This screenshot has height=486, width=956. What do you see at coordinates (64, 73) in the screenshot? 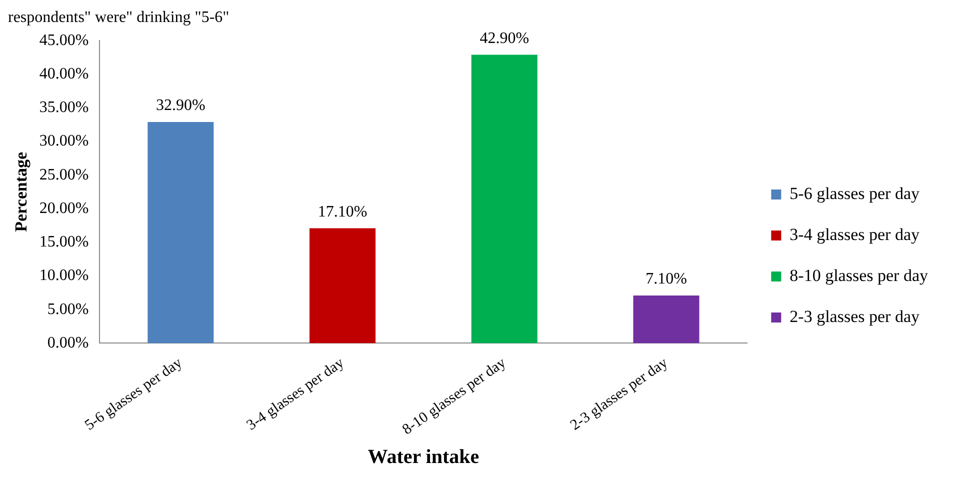
I see `y-tick-label: 40.00%` at bounding box center [64, 73].